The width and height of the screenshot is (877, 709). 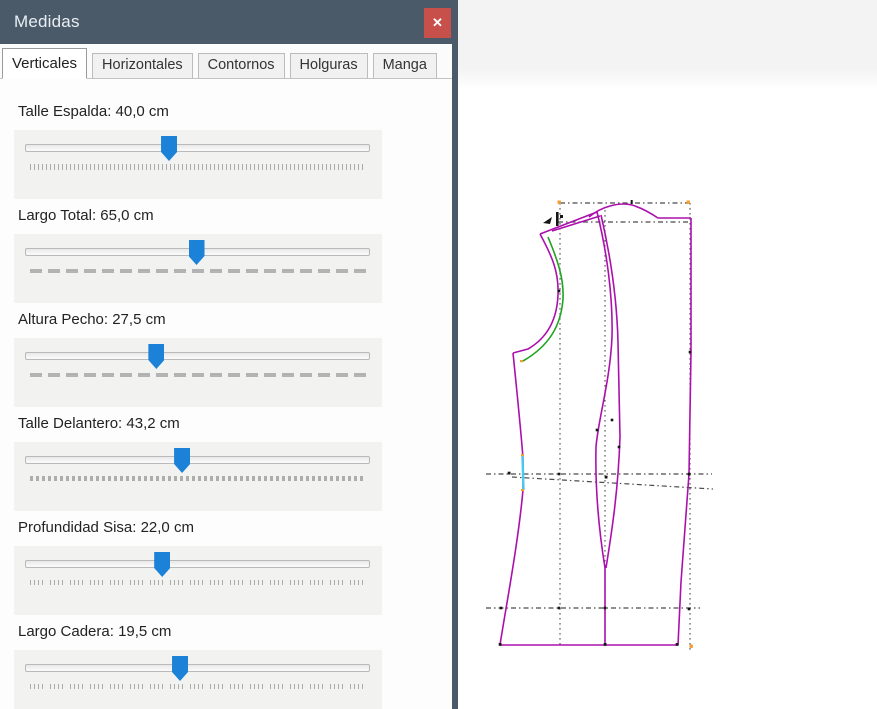 I want to click on orange-markers, so click(x=606, y=424).